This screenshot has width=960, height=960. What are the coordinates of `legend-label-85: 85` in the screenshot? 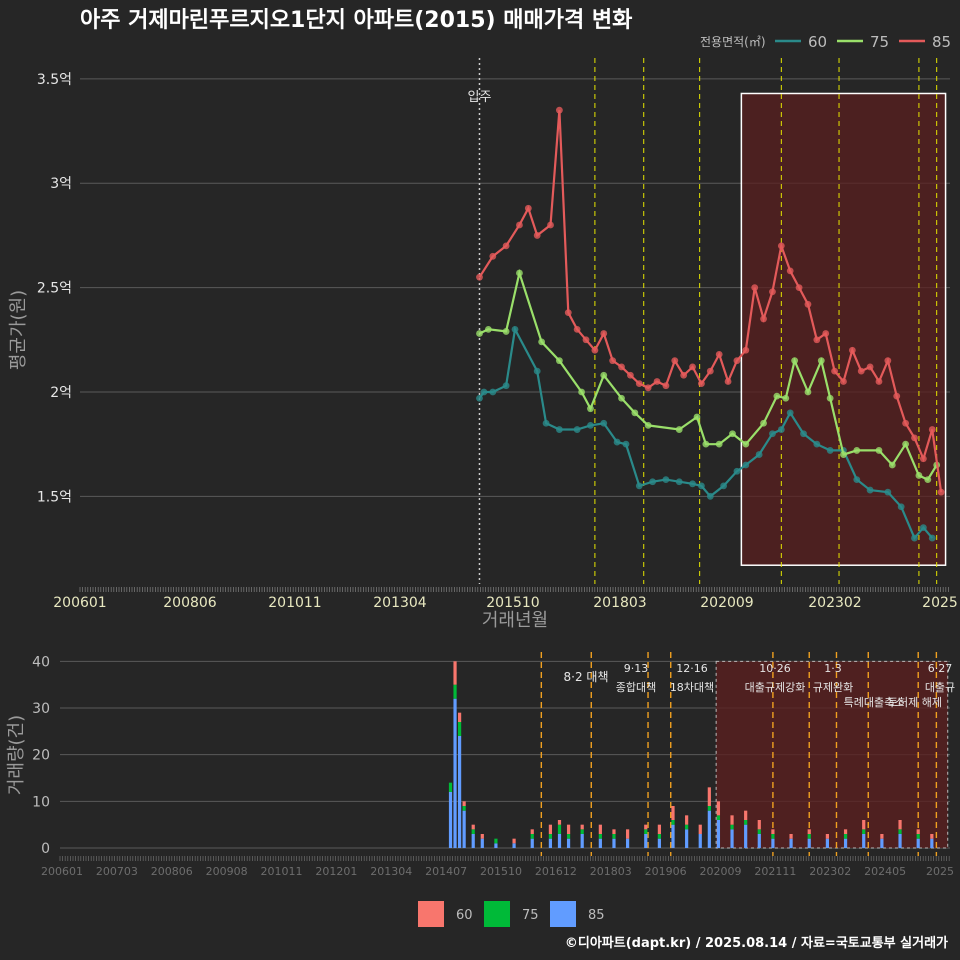 It's located at (941, 42).